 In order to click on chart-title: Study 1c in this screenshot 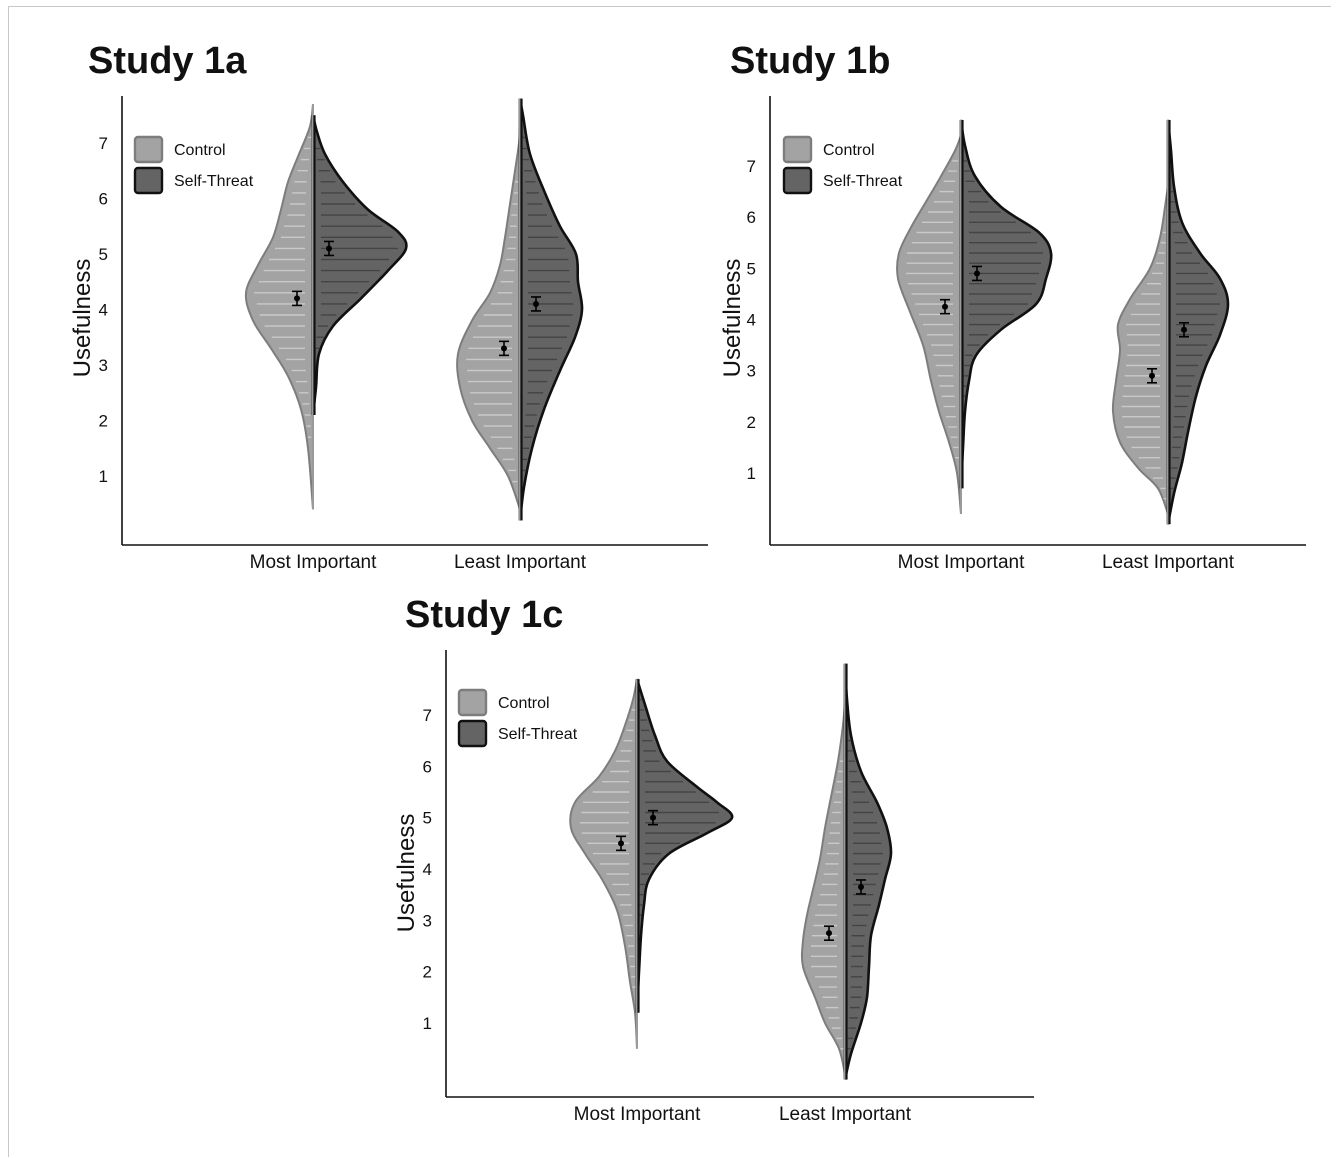, I will do `click(484, 615)`.